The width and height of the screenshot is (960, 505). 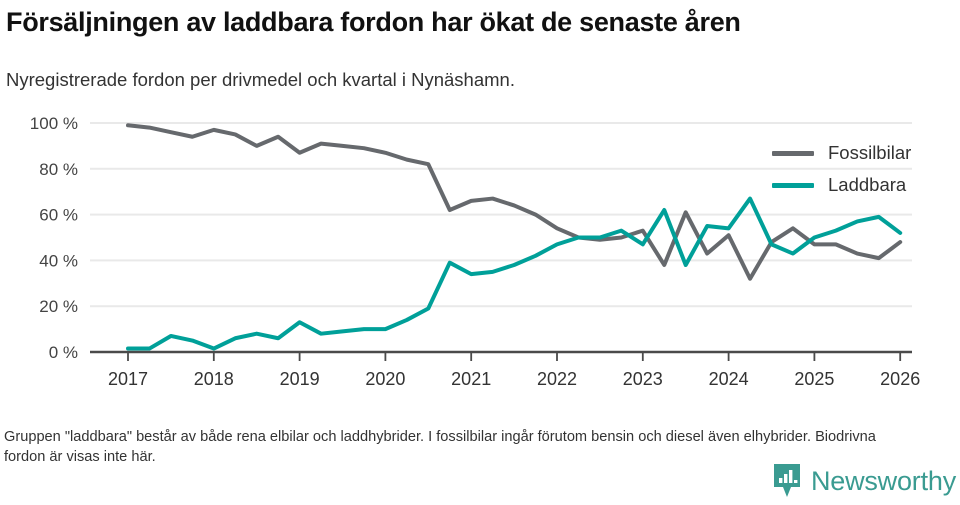 What do you see at coordinates (471, 379) in the screenshot?
I see `x-axis-tick-label: 2021` at bounding box center [471, 379].